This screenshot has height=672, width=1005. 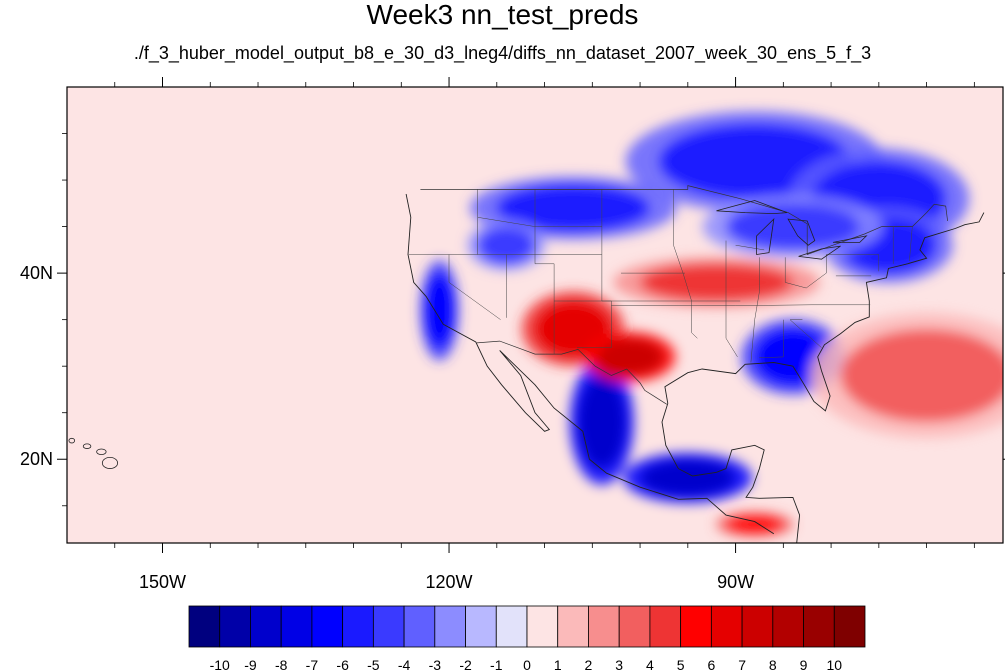 I want to click on x-tick-label: 150W, so click(x=162, y=582).